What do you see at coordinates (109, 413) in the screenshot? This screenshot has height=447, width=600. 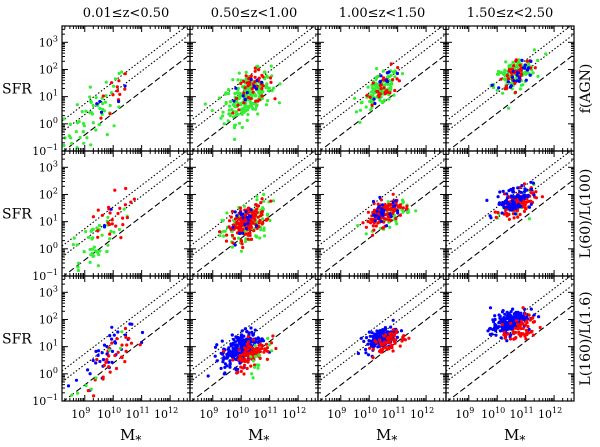 I see `x-tick-label: 1010` at bounding box center [109, 413].